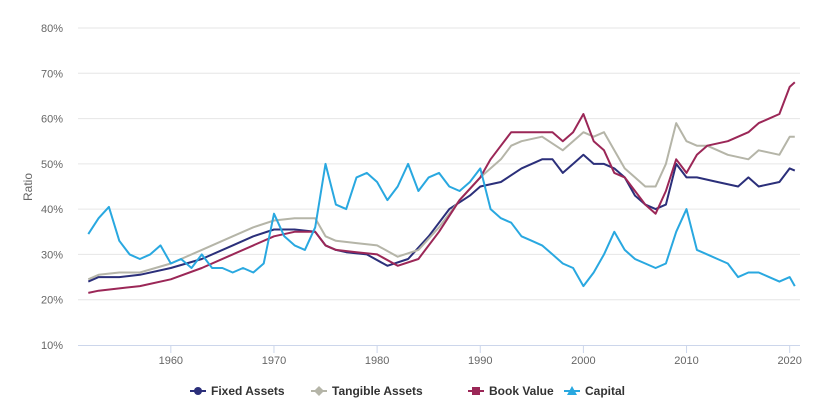  Describe the element at coordinates (248, 391) in the screenshot. I see `legend-label: Fixed Assets` at that location.